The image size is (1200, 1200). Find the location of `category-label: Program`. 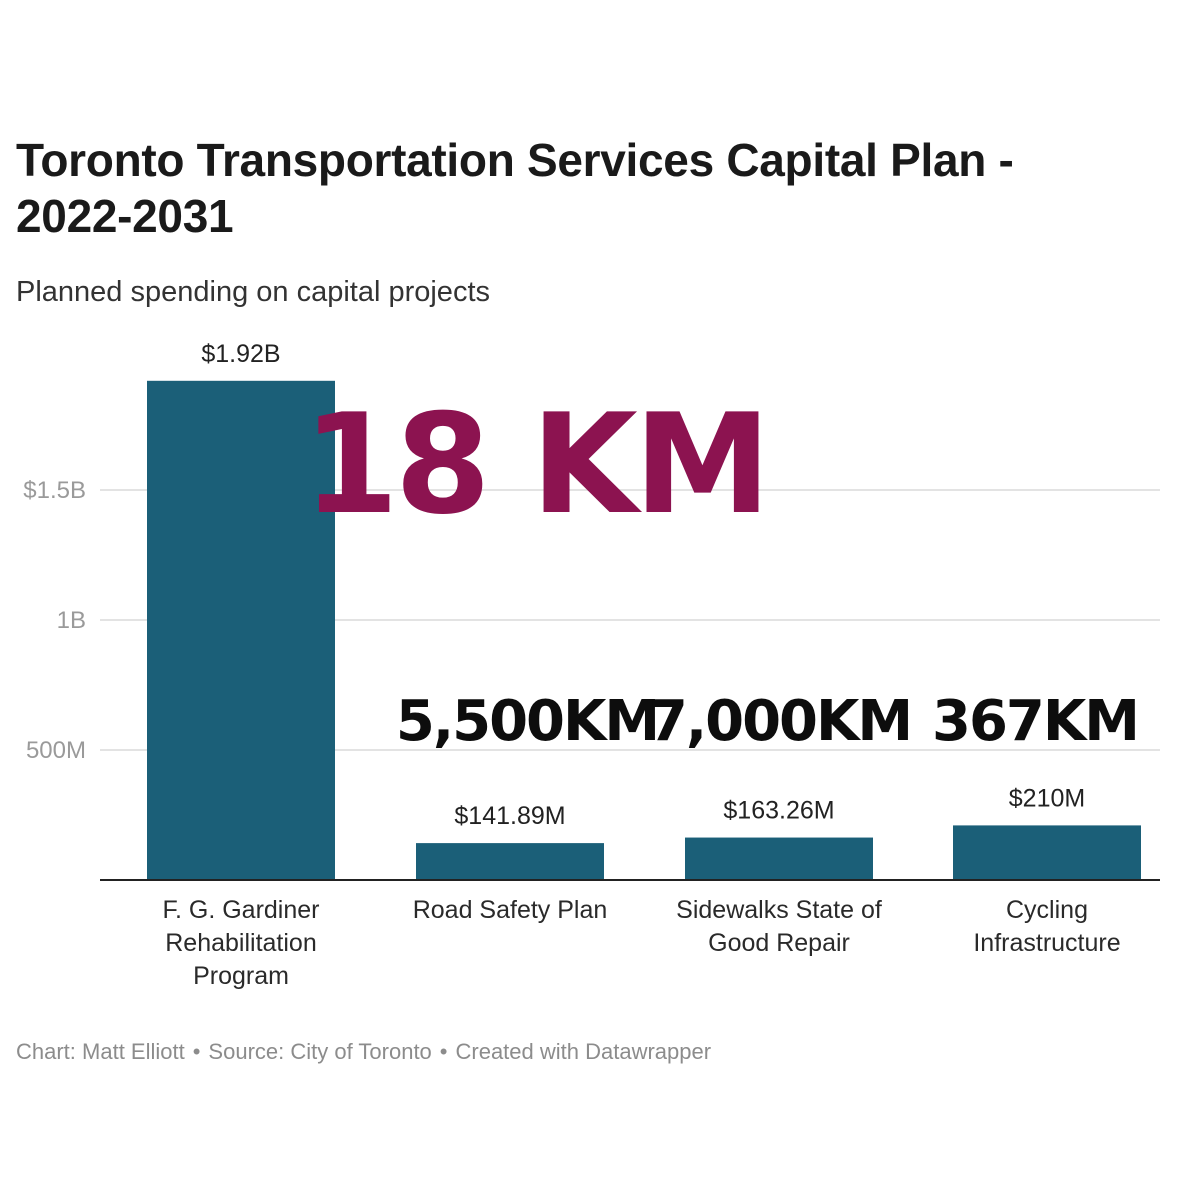

category-label: Program is located at coordinates (241, 976).